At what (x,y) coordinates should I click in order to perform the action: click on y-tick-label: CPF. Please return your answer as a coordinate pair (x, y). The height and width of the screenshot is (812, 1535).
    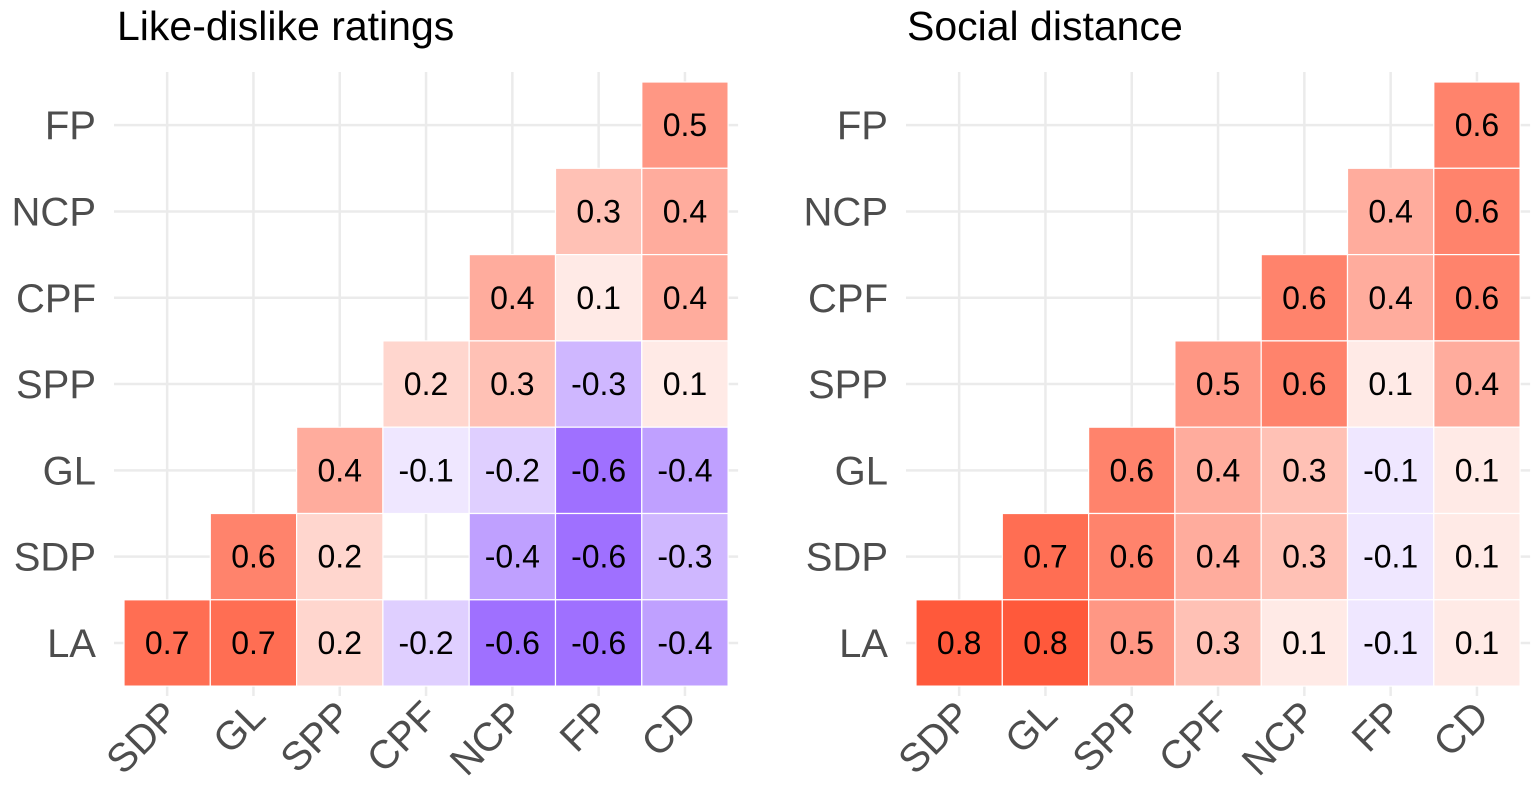
    Looking at the image, I should click on (848, 299).